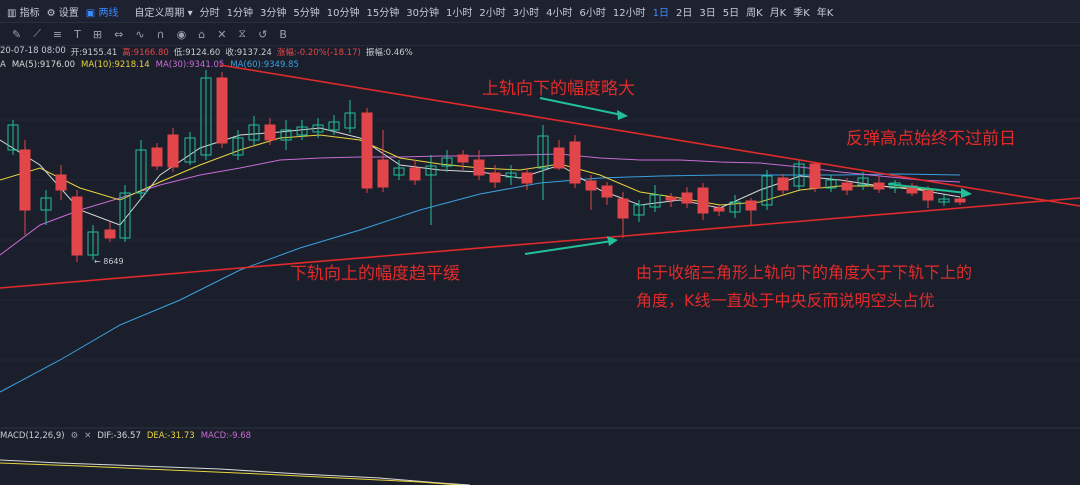 The width and height of the screenshot is (1080, 485). Describe the element at coordinates (684, 13) in the screenshot. I see `tab-2d: 2日` at that location.